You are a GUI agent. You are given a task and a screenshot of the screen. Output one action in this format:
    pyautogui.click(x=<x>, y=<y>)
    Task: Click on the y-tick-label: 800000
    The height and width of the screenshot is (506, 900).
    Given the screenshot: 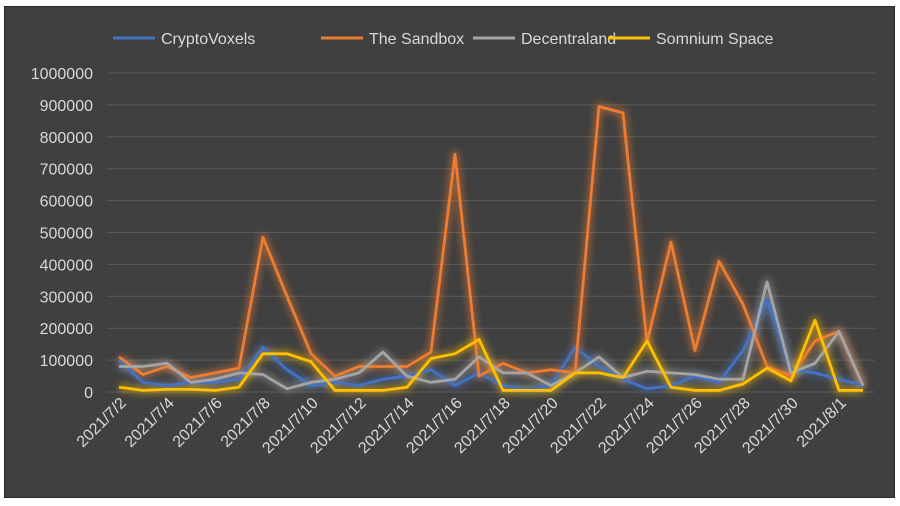 What is the action you would take?
    pyautogui.click(x=66, y=138)
    